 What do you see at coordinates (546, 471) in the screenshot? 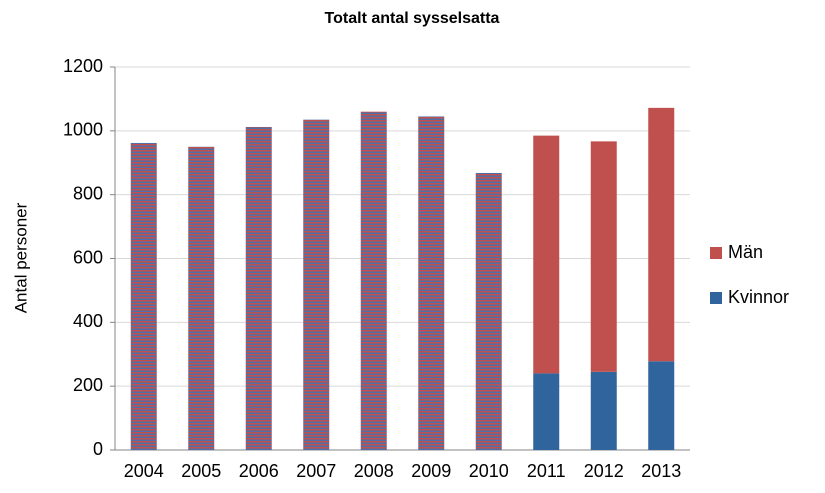
I see `x-tick-label: 2011` at bounding box center [546, 471].